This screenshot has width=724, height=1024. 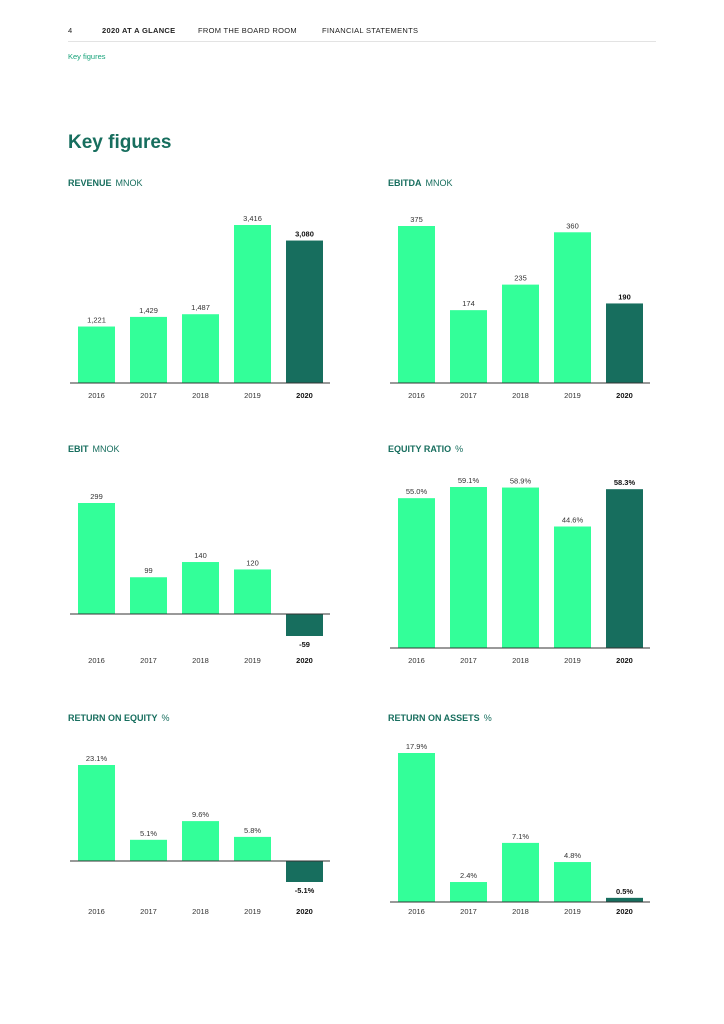 What do you see at coordinates (425, 449) in the screenshot?
I see `chart-title: EQUITY RATIO%` at bounding box center [425, 449].